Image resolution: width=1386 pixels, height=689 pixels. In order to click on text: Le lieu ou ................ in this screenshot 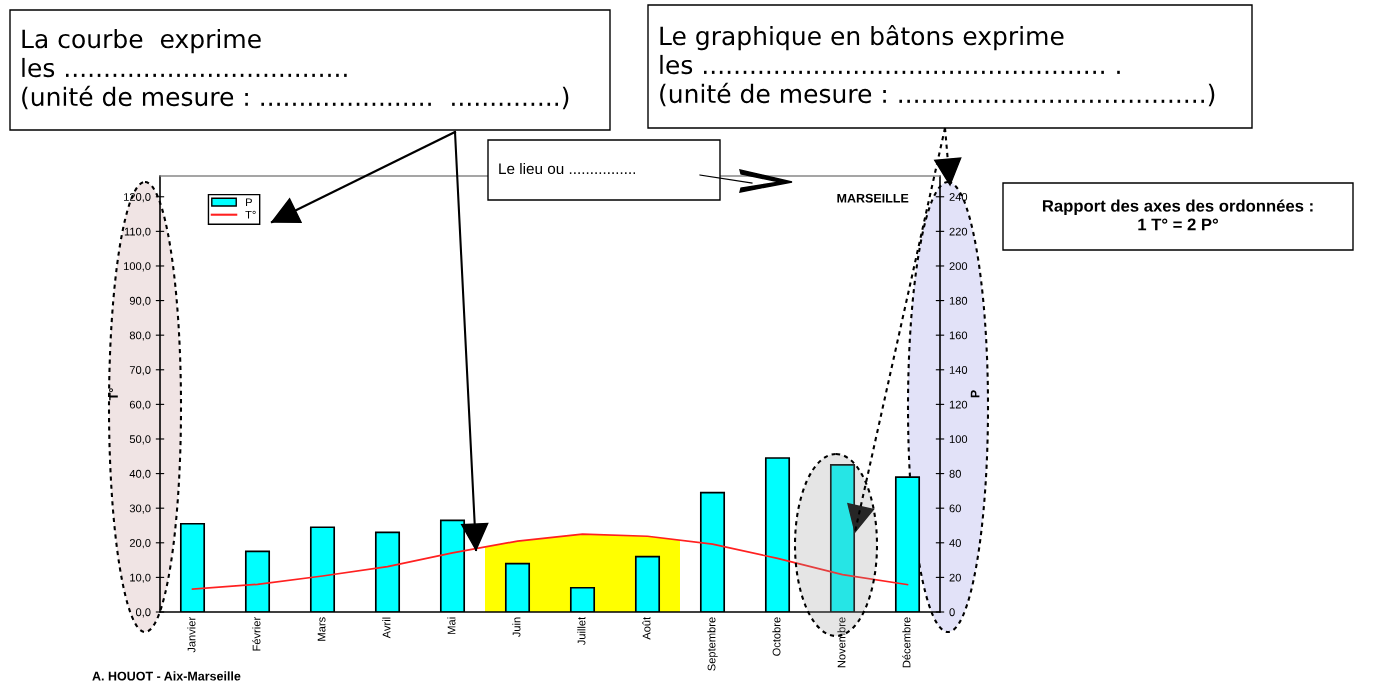, I will do `click(567, 168)`.